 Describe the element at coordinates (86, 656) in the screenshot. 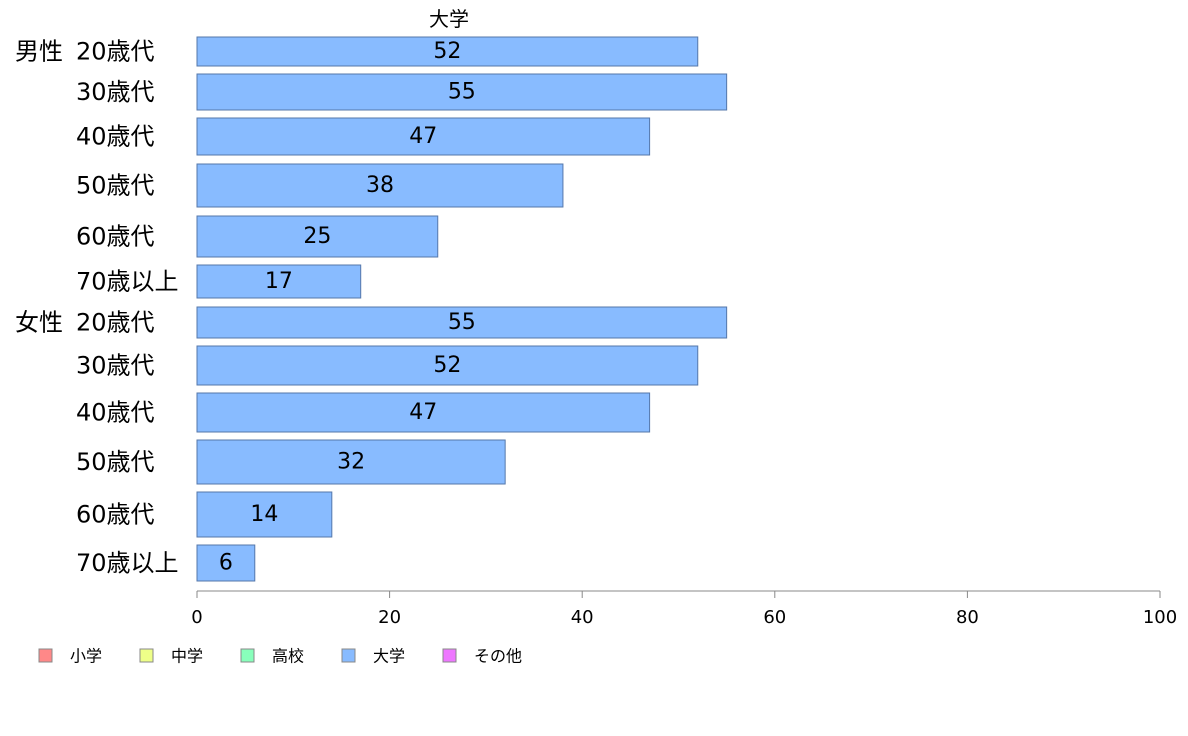

I see `legend-label: 小学` at that location.